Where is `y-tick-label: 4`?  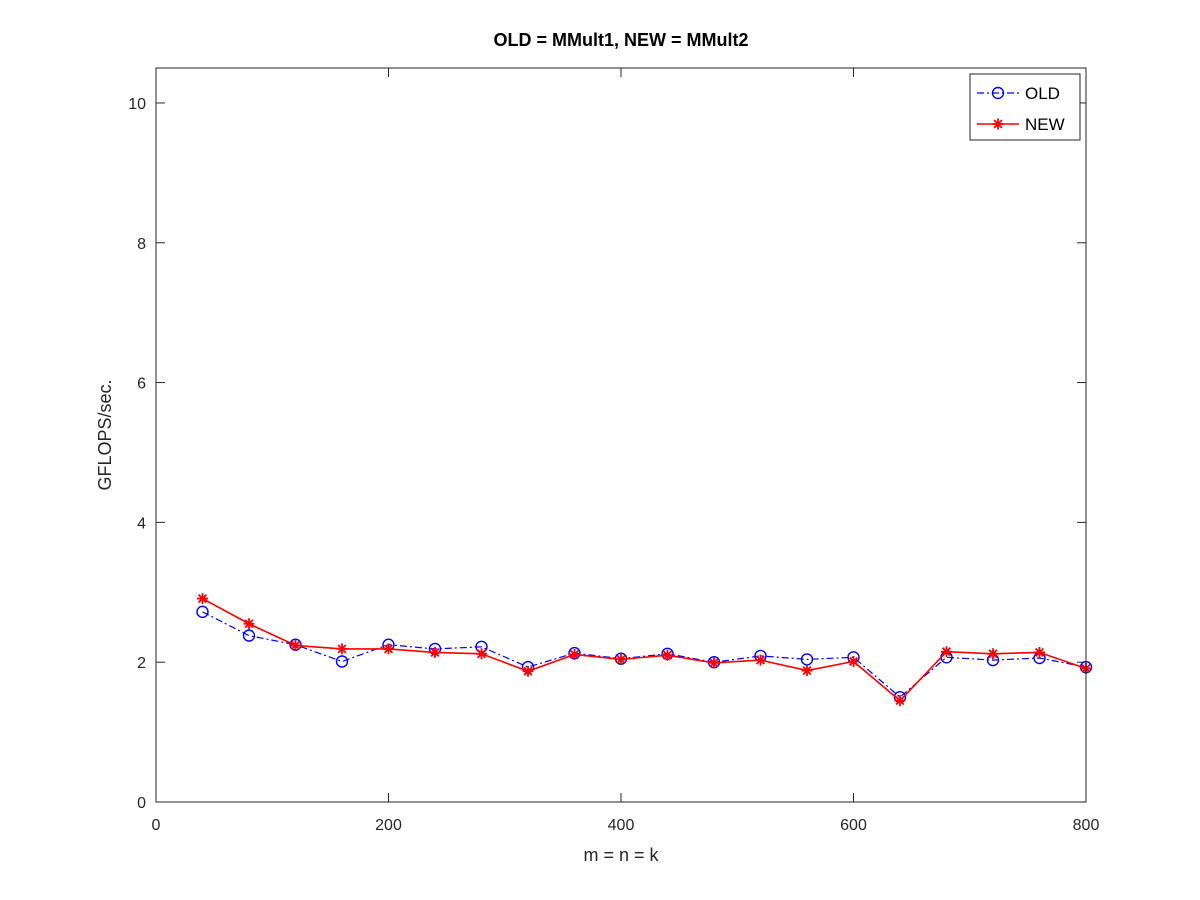
y-tick-label: 4 is located at coordinates (141, 523).